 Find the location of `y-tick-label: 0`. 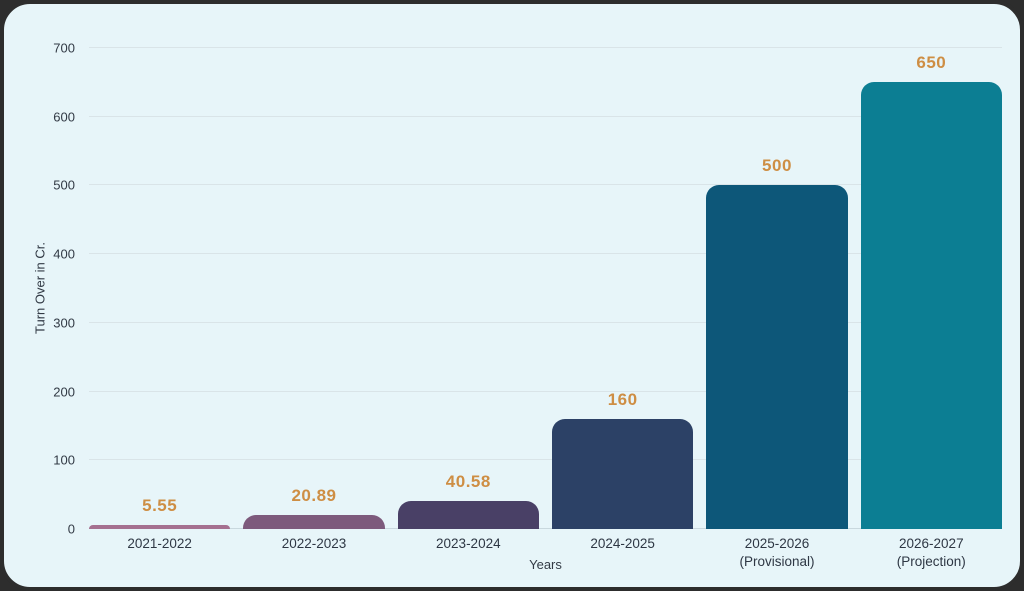

y-tick-label: 0 is located at coordinates (71, 529).